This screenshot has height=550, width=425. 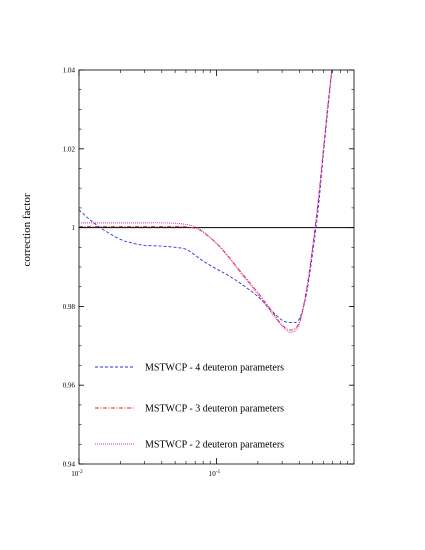 I want to click on legend-label-1: MSTWCP - 4 deuteron parameters, so click(x=214, y=368).